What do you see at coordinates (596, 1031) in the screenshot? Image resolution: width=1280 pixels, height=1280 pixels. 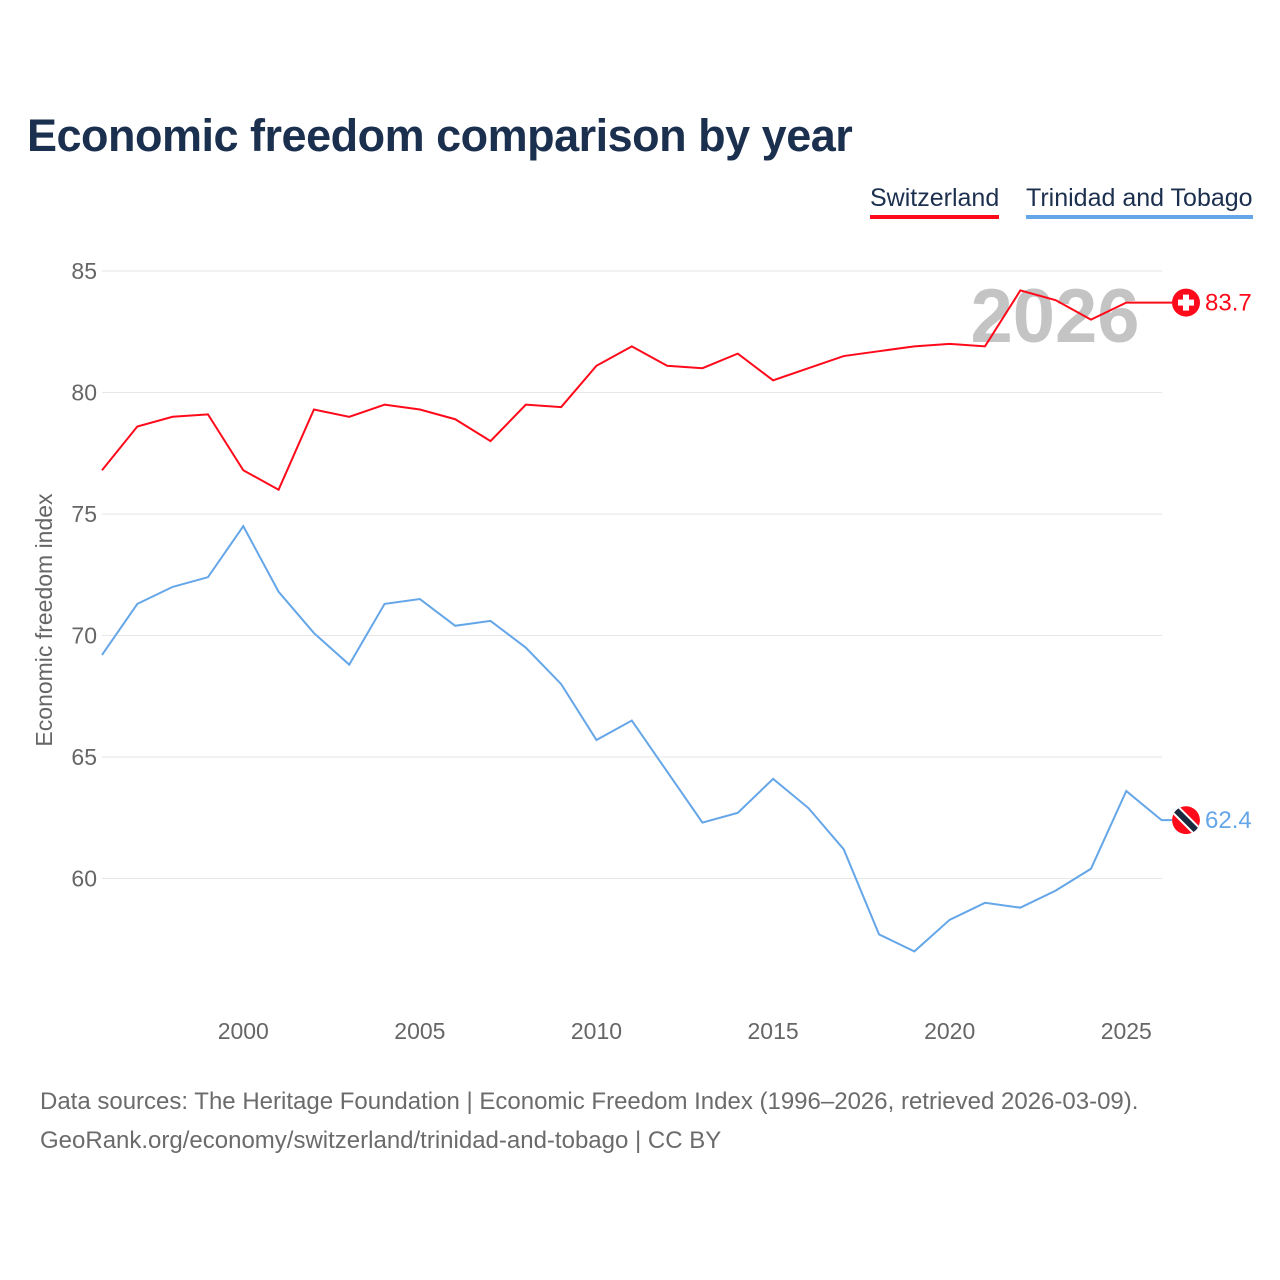 I see `x-tick-label: 2010` at bounding box center [596, 1031].